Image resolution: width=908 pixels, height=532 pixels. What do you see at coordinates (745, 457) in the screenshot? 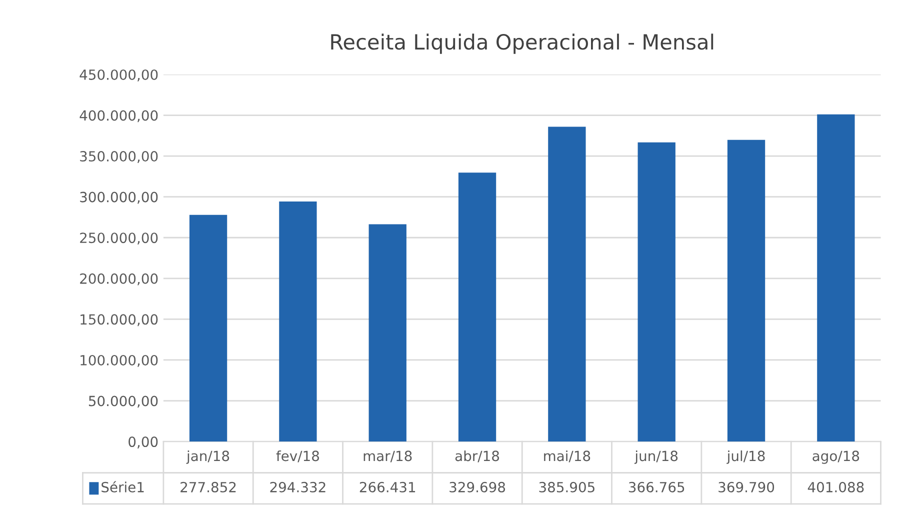
I see `x-tick-label: jul/18` at bounding box center [745, 457].